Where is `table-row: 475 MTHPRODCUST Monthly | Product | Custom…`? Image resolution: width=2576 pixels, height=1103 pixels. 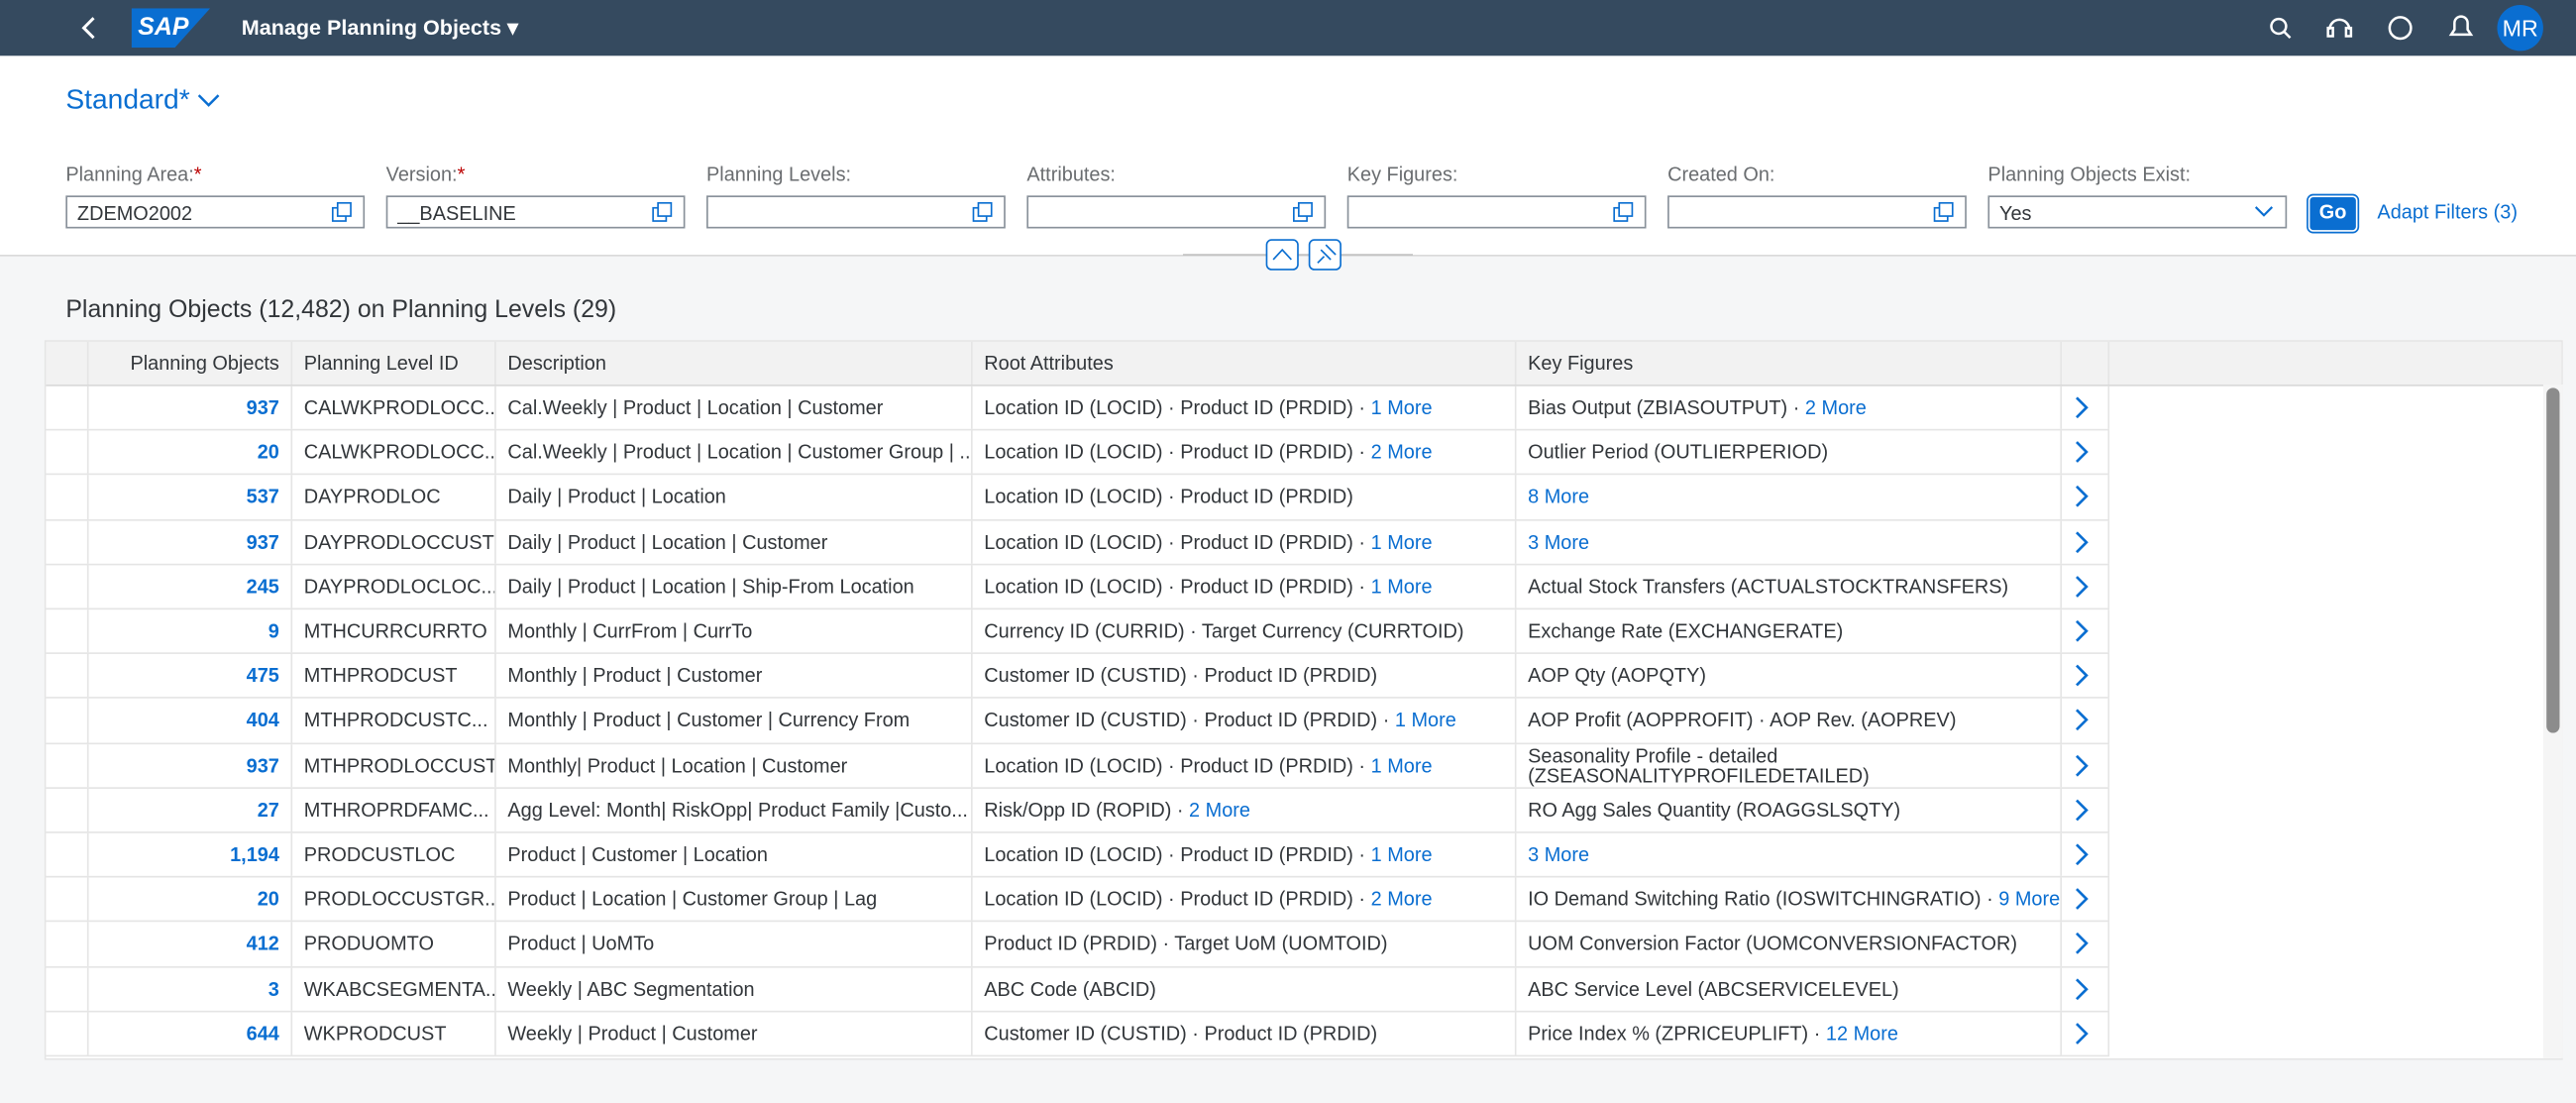
table-row: 475 MTHPRODCUST Monthly | Product | Custom… is located at coordinates (1078, 677).